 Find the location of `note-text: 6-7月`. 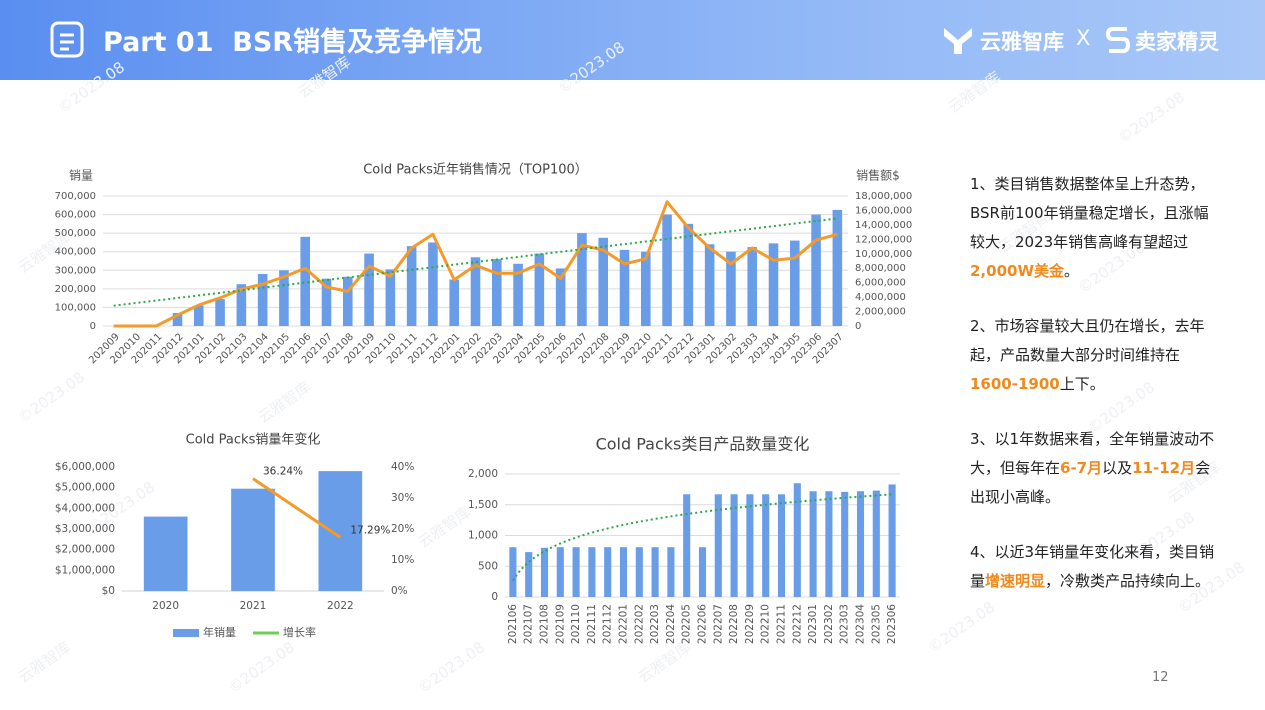

note-text: 6-7月 is located at coordinates (1081, 468).